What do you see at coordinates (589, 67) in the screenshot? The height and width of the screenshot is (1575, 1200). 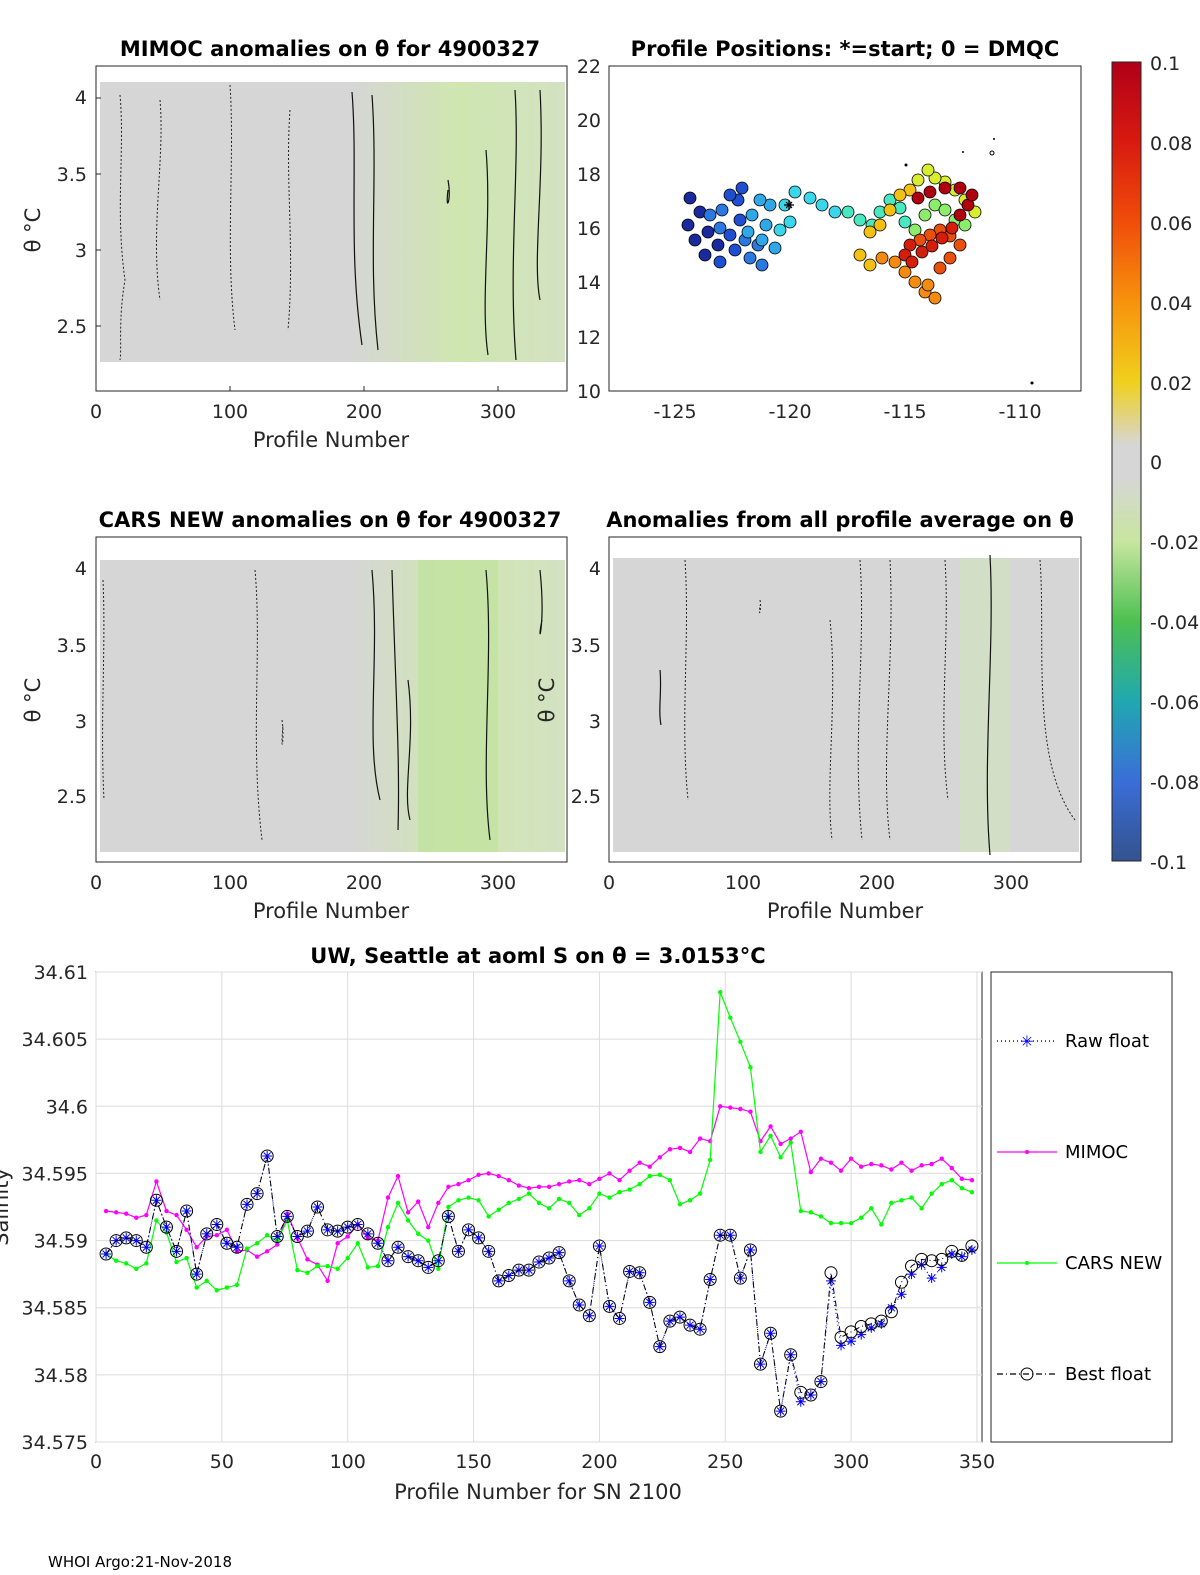 I see `positions-ytick: 22` at bounding box center [589, 67].